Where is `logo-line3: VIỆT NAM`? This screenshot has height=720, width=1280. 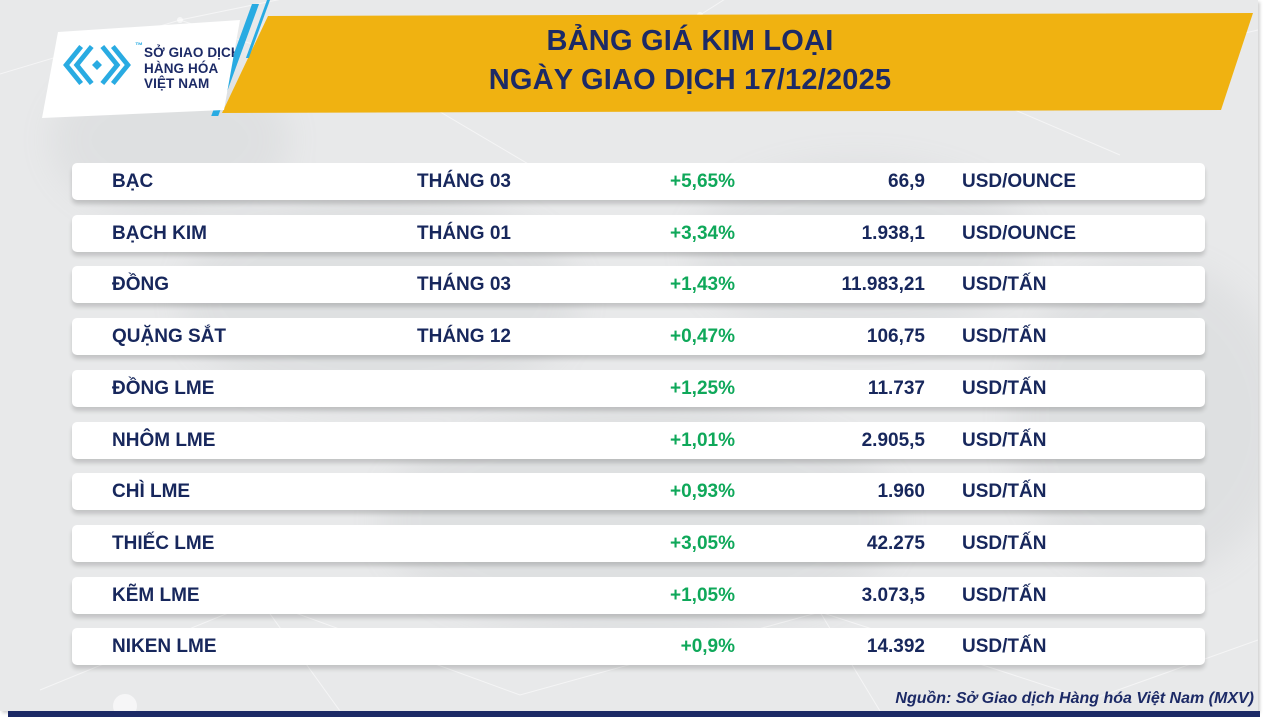 logo-line3: VIỆT NAM is located at coordinates (177, 83).